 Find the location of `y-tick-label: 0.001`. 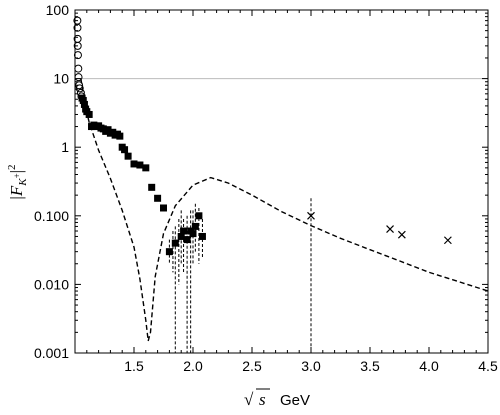

y-tick-label: 0.001 is located at coordinates (51, 353).